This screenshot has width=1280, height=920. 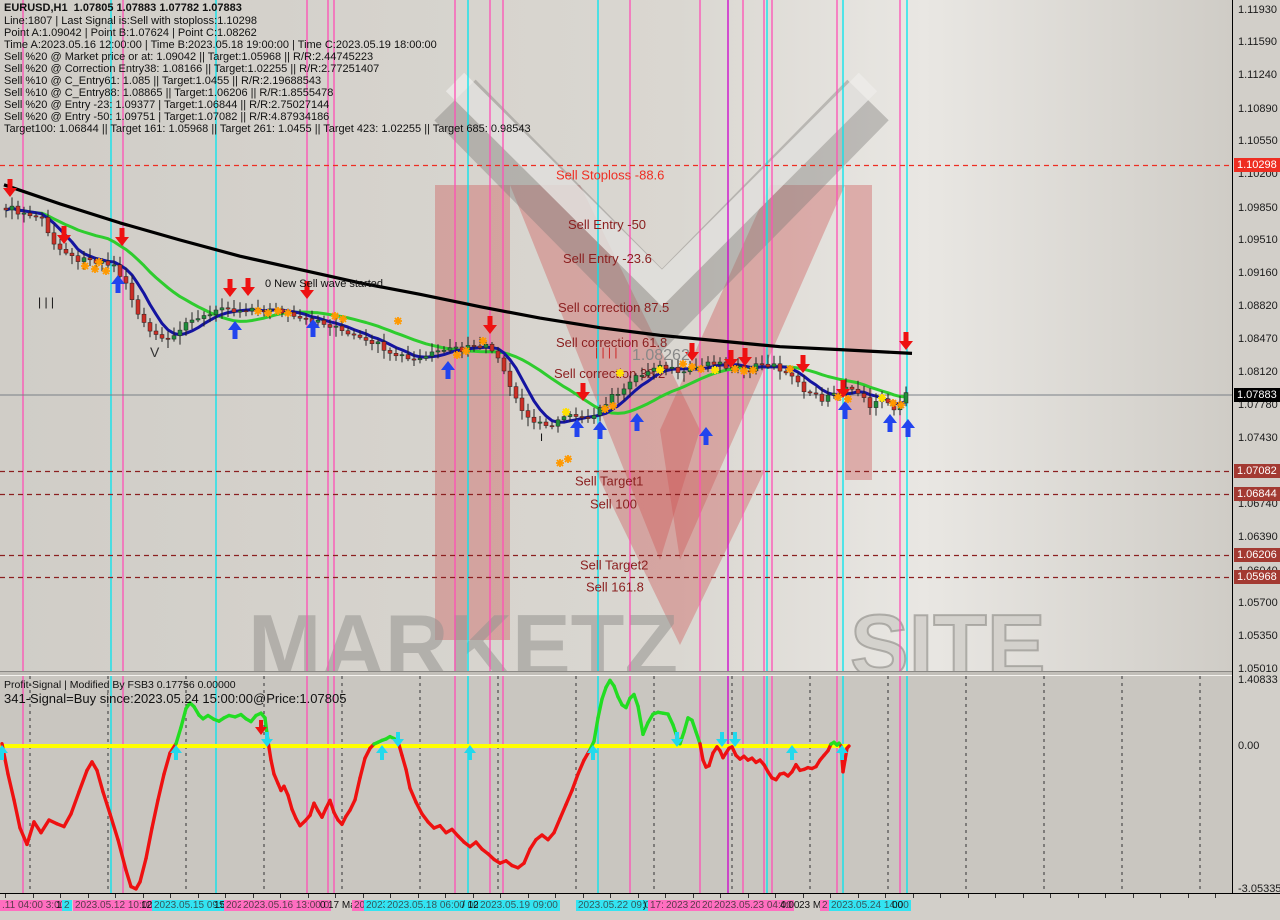 What do you see at coordinates (1258, 680) in the screenshot?
I see `indicator-axis-label: 1.40833` at bounding box center [1258, 680].